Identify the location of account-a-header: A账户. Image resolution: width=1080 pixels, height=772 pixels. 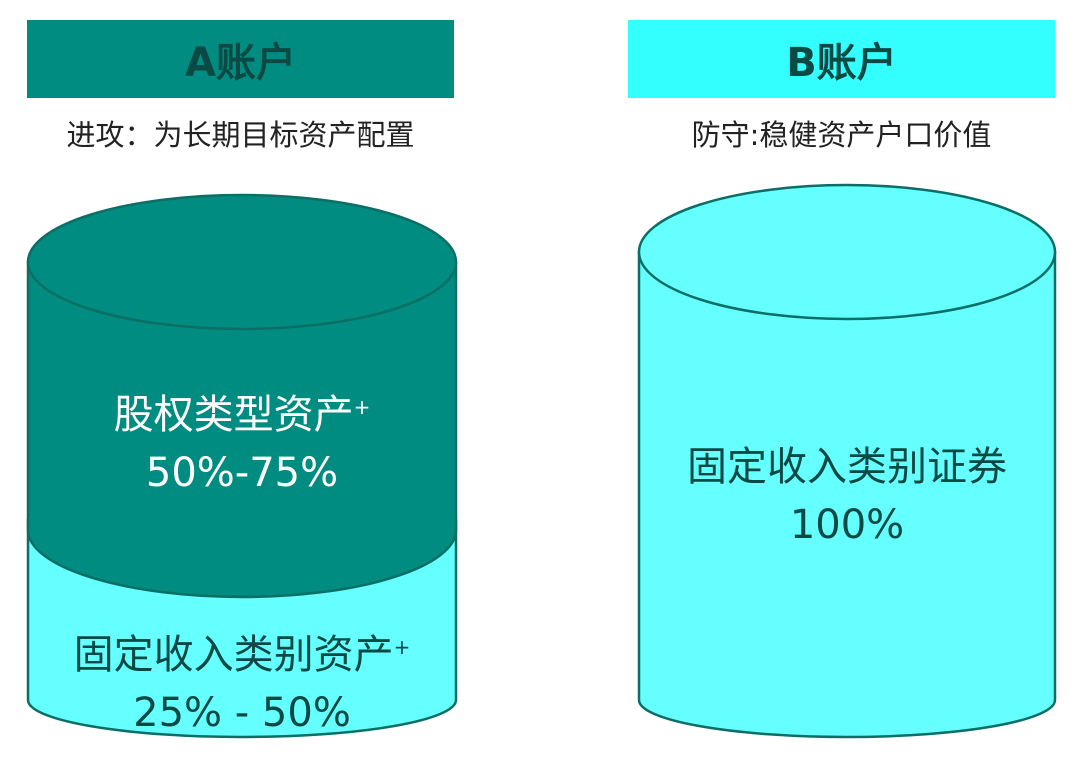
(240, 59).